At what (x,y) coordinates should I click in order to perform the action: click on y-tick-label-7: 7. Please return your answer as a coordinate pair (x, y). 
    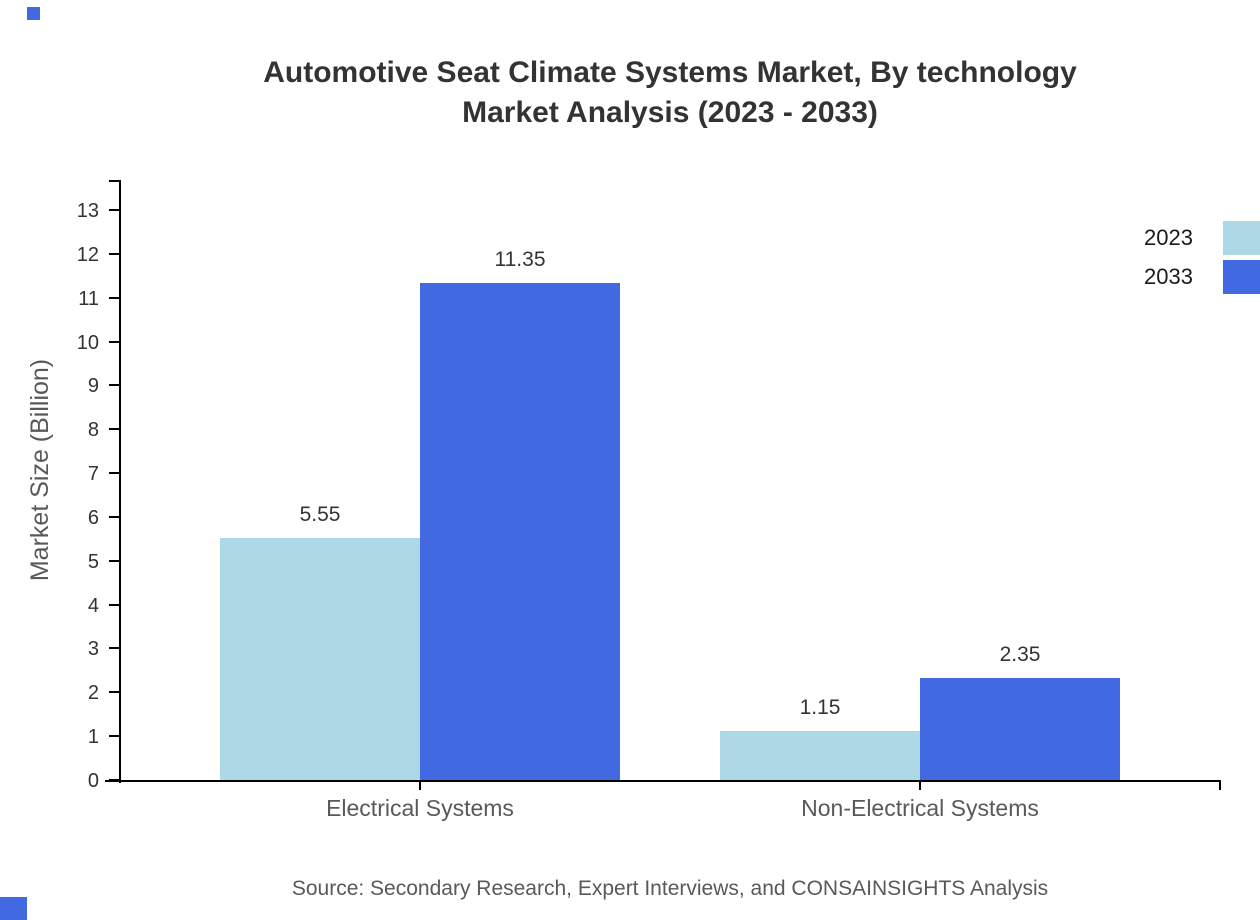
    Looking at the image, I should click on (93, 474).